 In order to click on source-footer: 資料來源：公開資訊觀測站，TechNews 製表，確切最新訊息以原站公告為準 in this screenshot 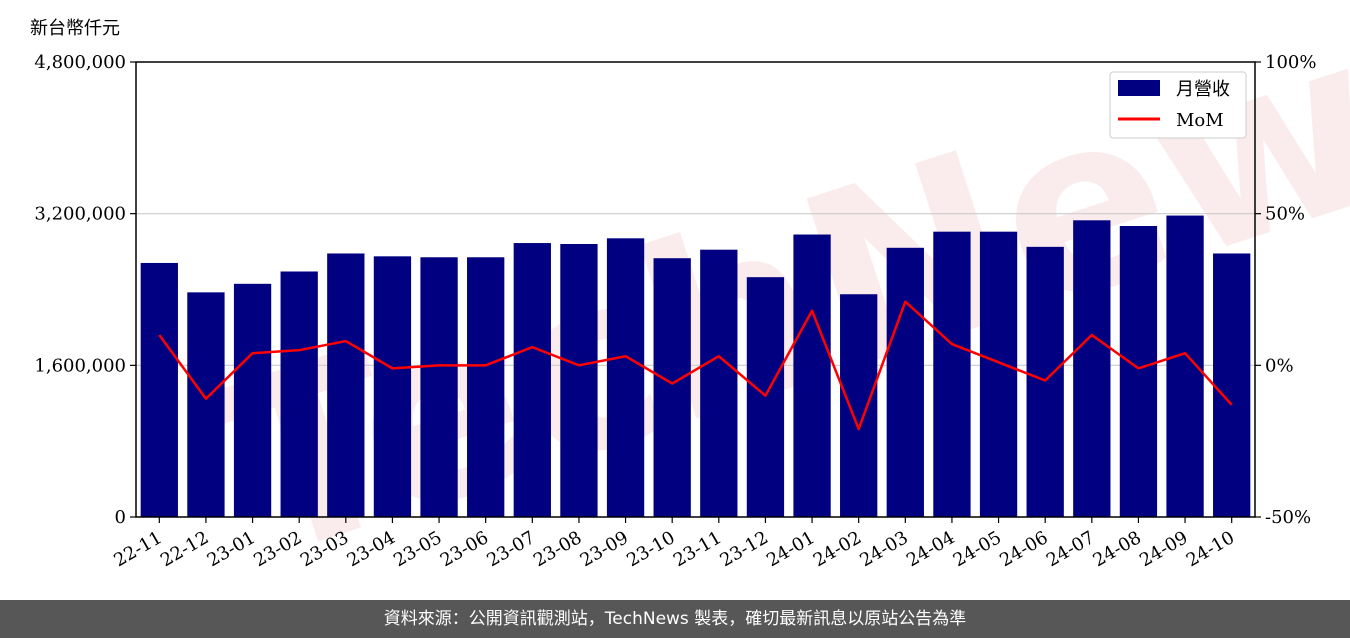, I will do `click(675, 619)`.